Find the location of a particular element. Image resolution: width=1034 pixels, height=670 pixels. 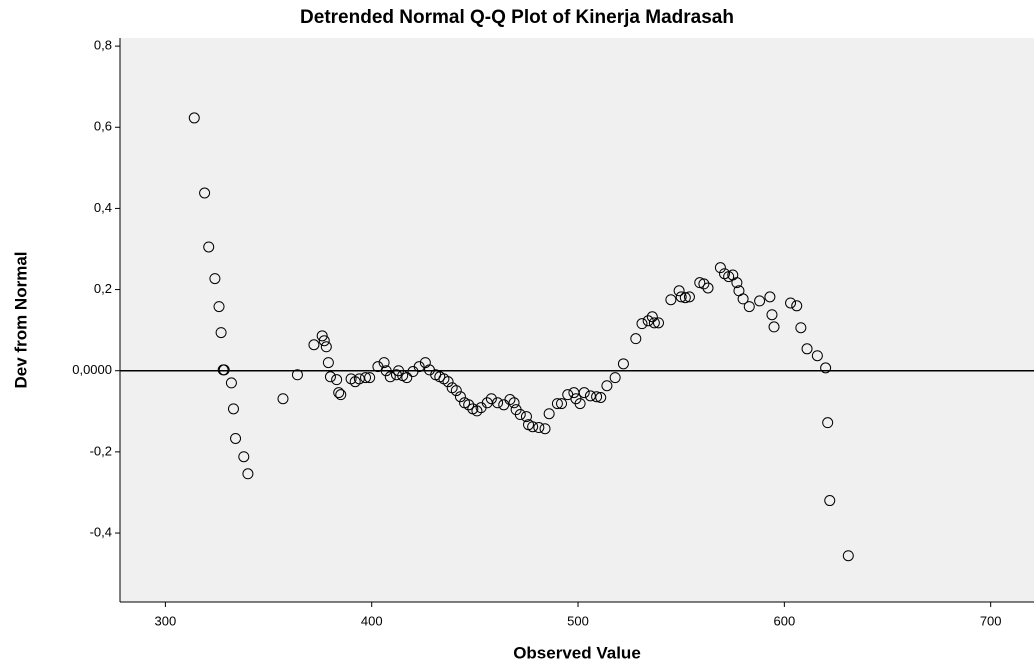

y-tick-label: 0,4 is located at coordinates (103, 207).